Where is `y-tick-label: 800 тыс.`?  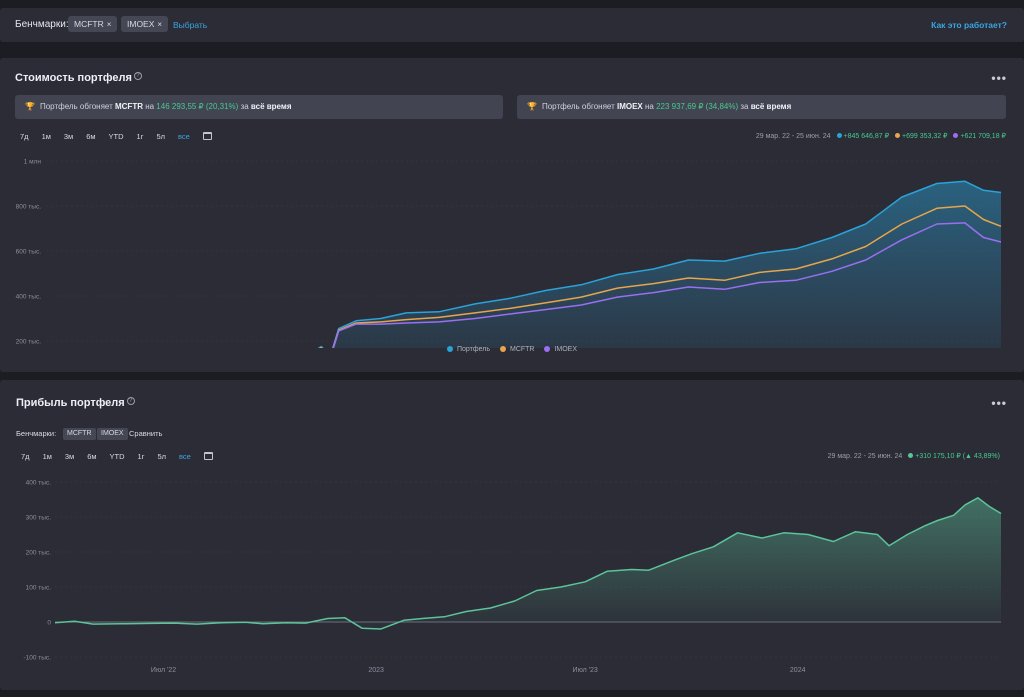 y-tick-label: 800 тыс. is located at coordinates (29, 207).